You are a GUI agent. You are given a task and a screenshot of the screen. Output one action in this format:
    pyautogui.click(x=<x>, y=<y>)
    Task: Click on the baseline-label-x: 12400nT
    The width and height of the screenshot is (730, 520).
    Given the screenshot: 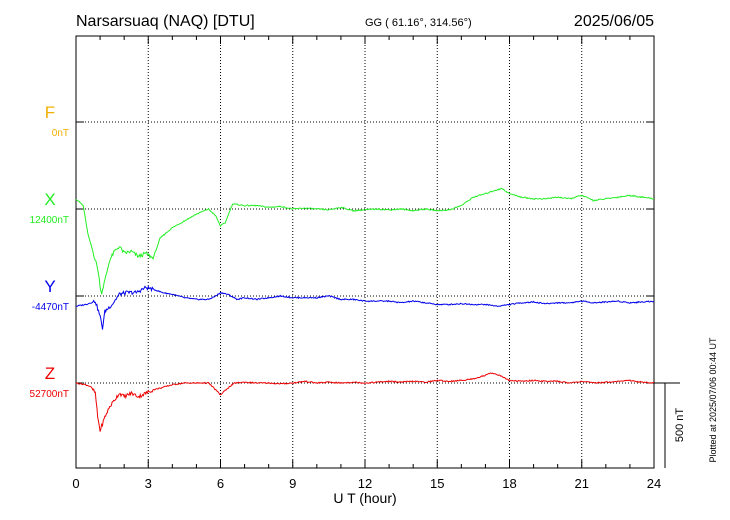 What is the action you would take?
    pyautogui.click(x=49, y=220)
    